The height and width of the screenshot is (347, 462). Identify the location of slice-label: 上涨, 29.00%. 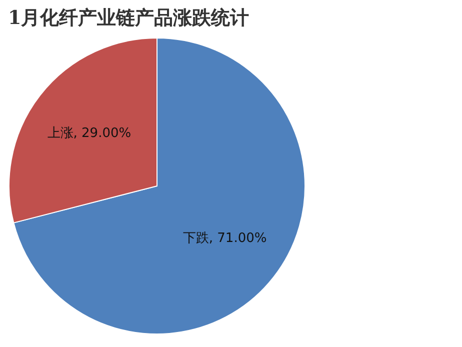
(89, 133).